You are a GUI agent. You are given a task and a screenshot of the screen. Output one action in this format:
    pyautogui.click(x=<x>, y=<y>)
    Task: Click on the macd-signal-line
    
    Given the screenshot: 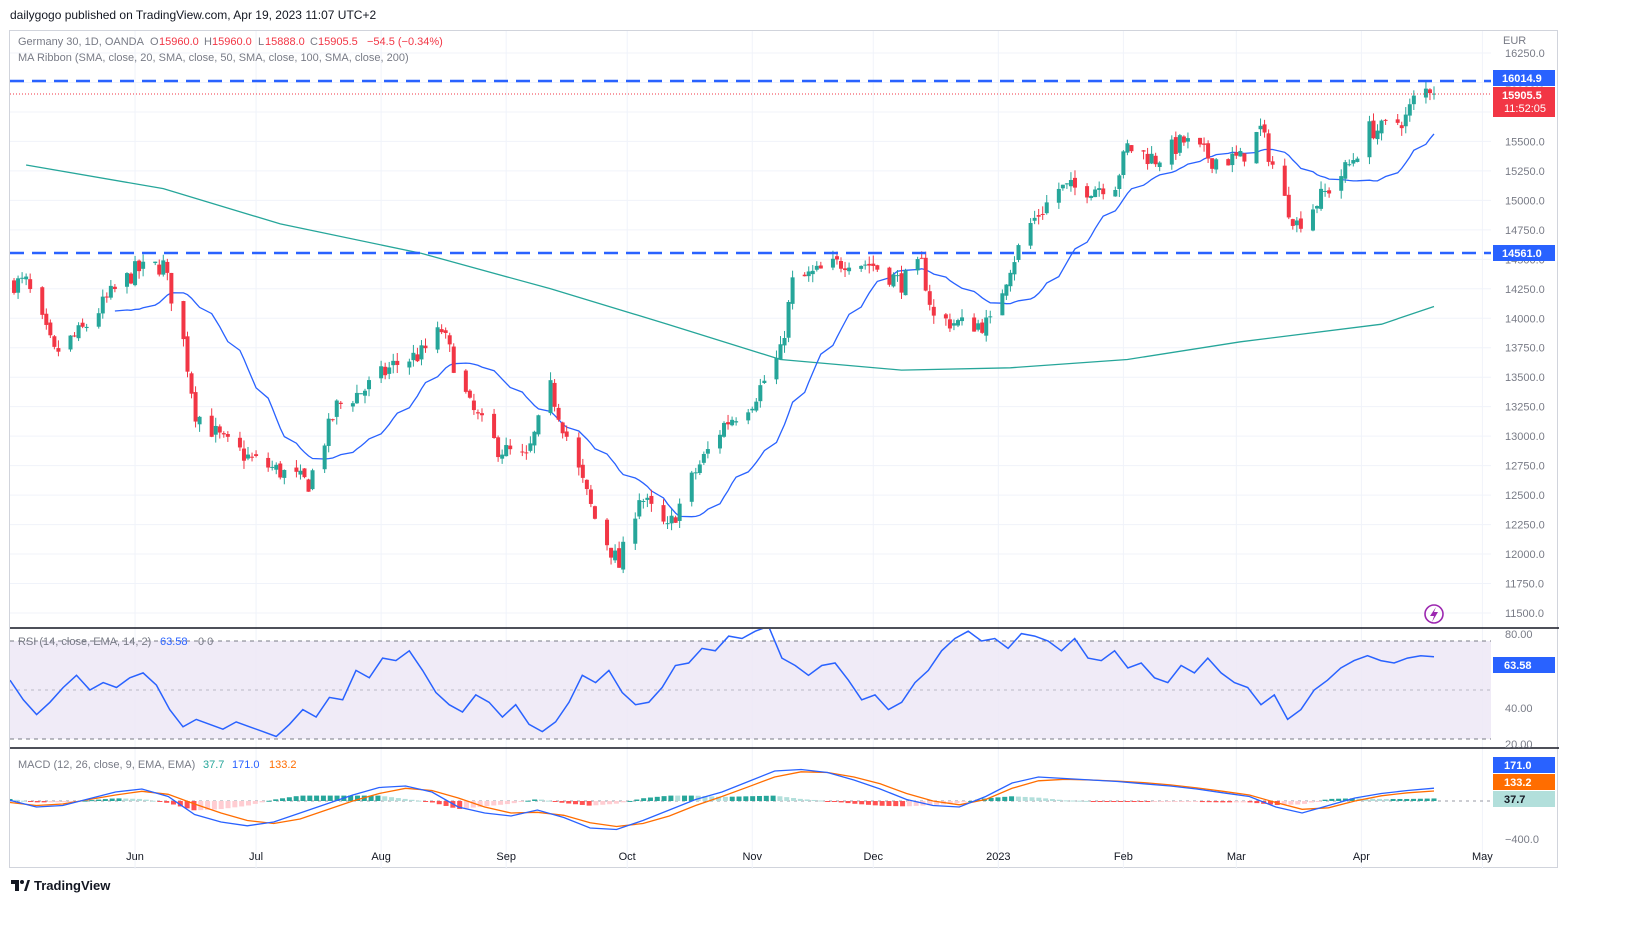 What is the action you would take?
    pyautogui.click(x=722, y=799)
    